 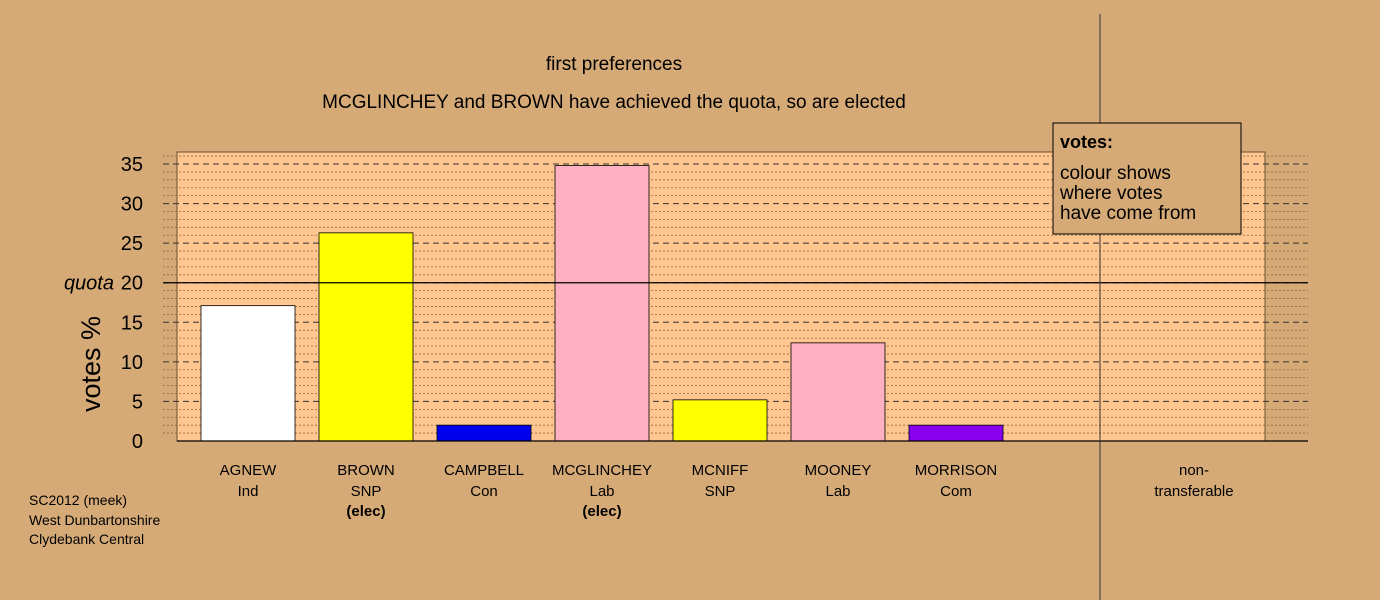 What do you see at coordinates (720, 470) in the screenshot?
I see `x-tick-label-name: MCNIFF` at bounding box center [720, 470].